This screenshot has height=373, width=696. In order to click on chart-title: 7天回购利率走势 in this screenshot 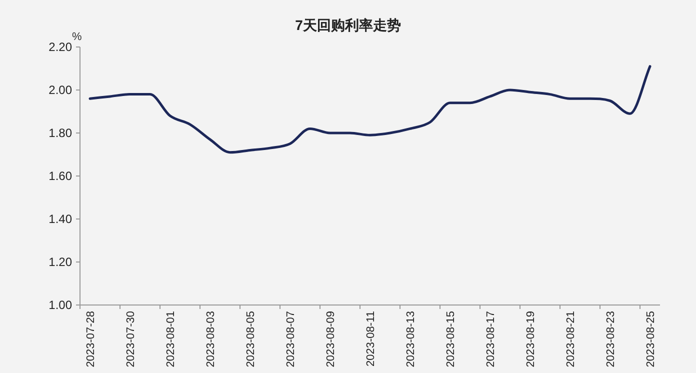, I will do `click(348, 25)`.